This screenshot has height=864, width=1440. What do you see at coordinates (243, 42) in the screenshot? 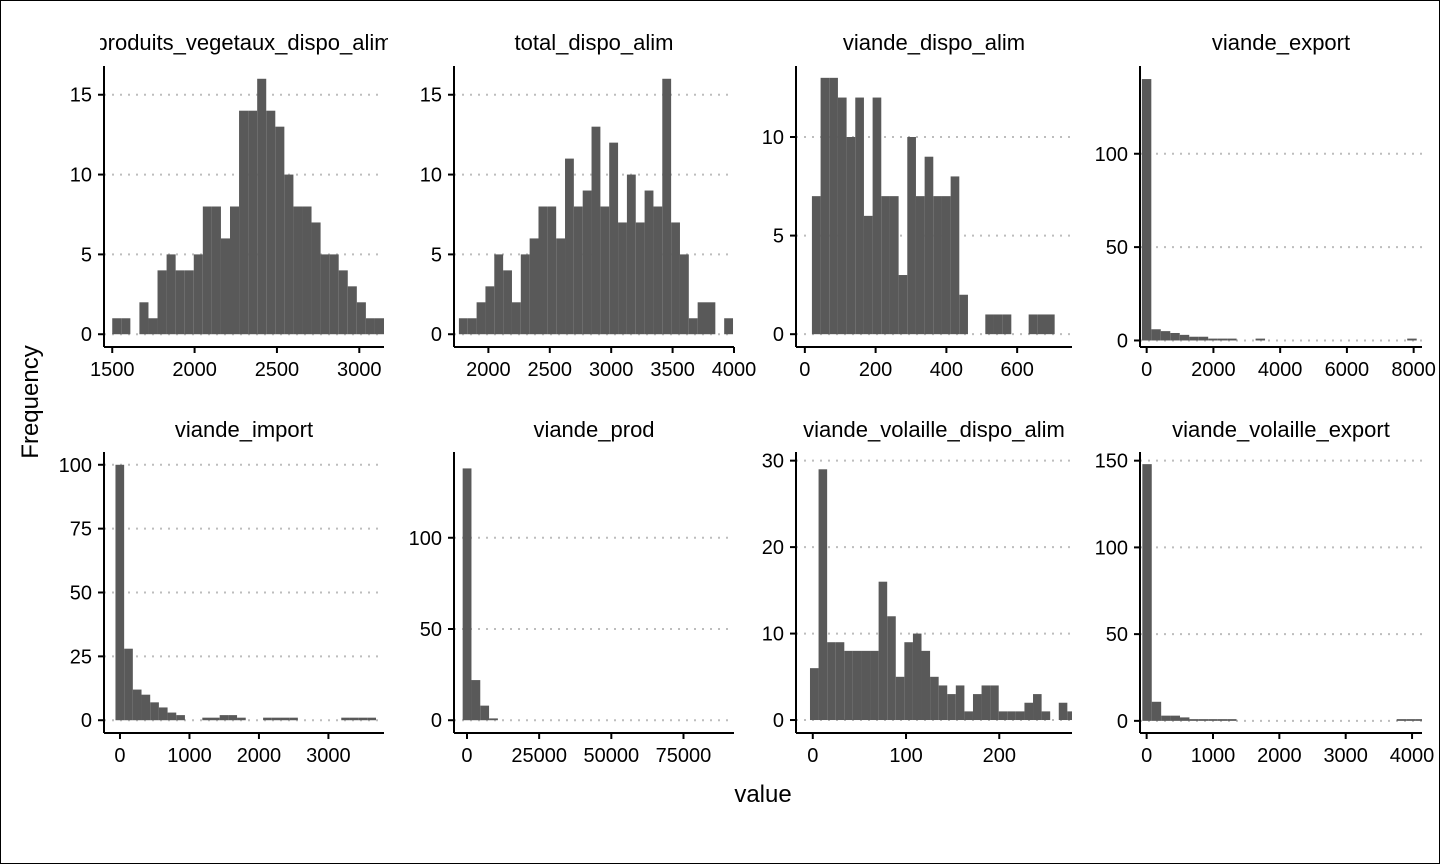
I see `panel-title: produits_vegetaux_dispo_alim` at bounding box center [243, 42].